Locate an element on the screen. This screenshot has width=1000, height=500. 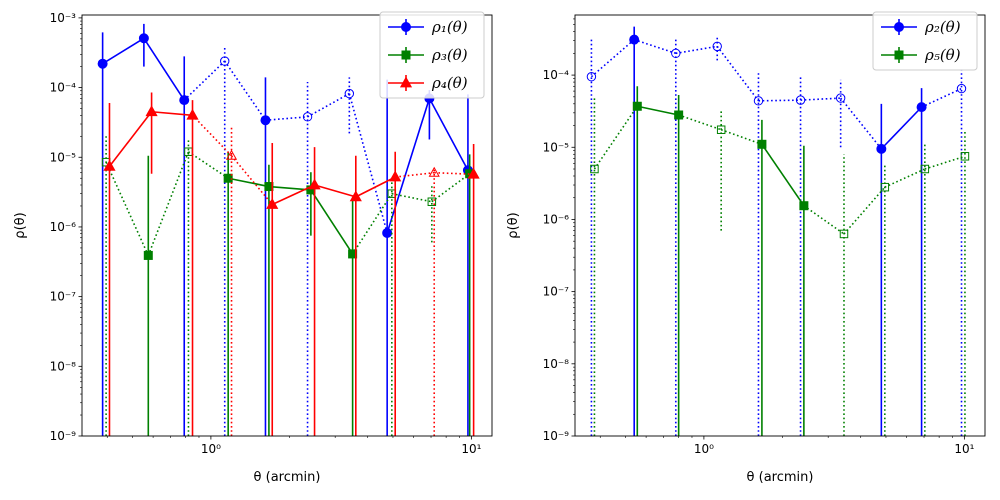
legend: ρ₁(θ) ρ₃(θ) ρ₄(θ) is located at coordinates (432, 55).